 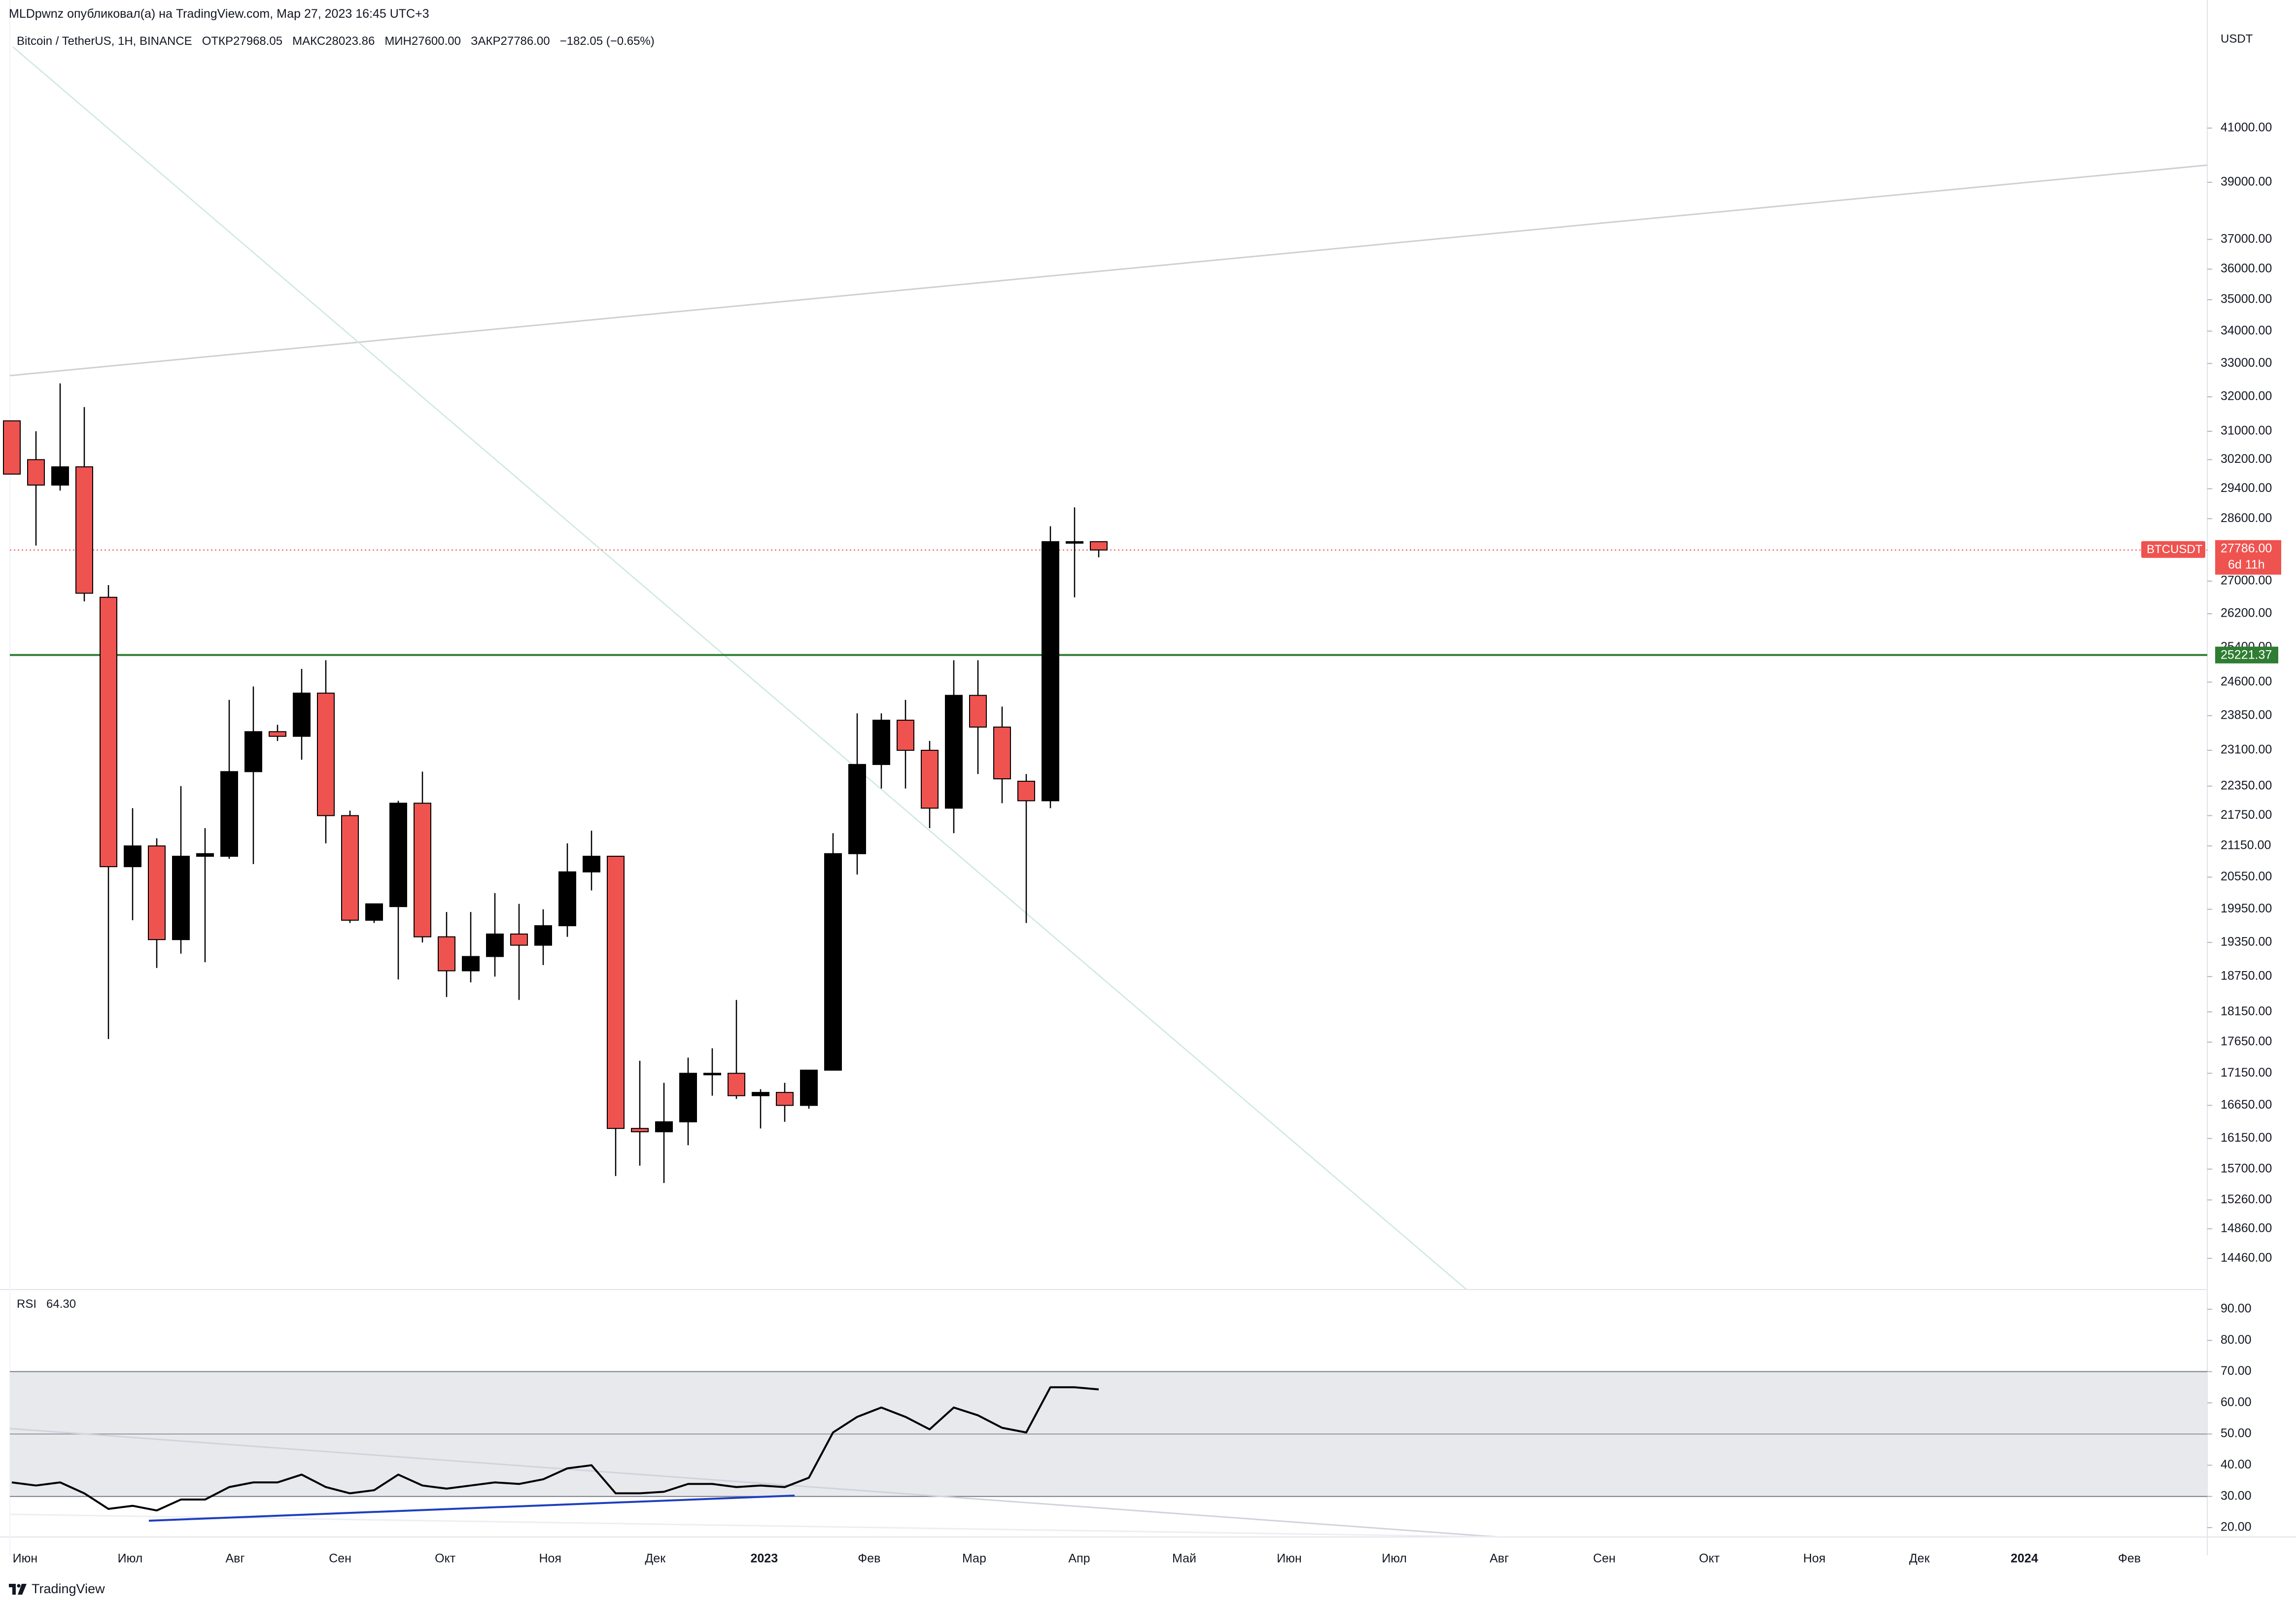 I want to click on price-tick-label: 28600.00, so click(x=2246, y=518).